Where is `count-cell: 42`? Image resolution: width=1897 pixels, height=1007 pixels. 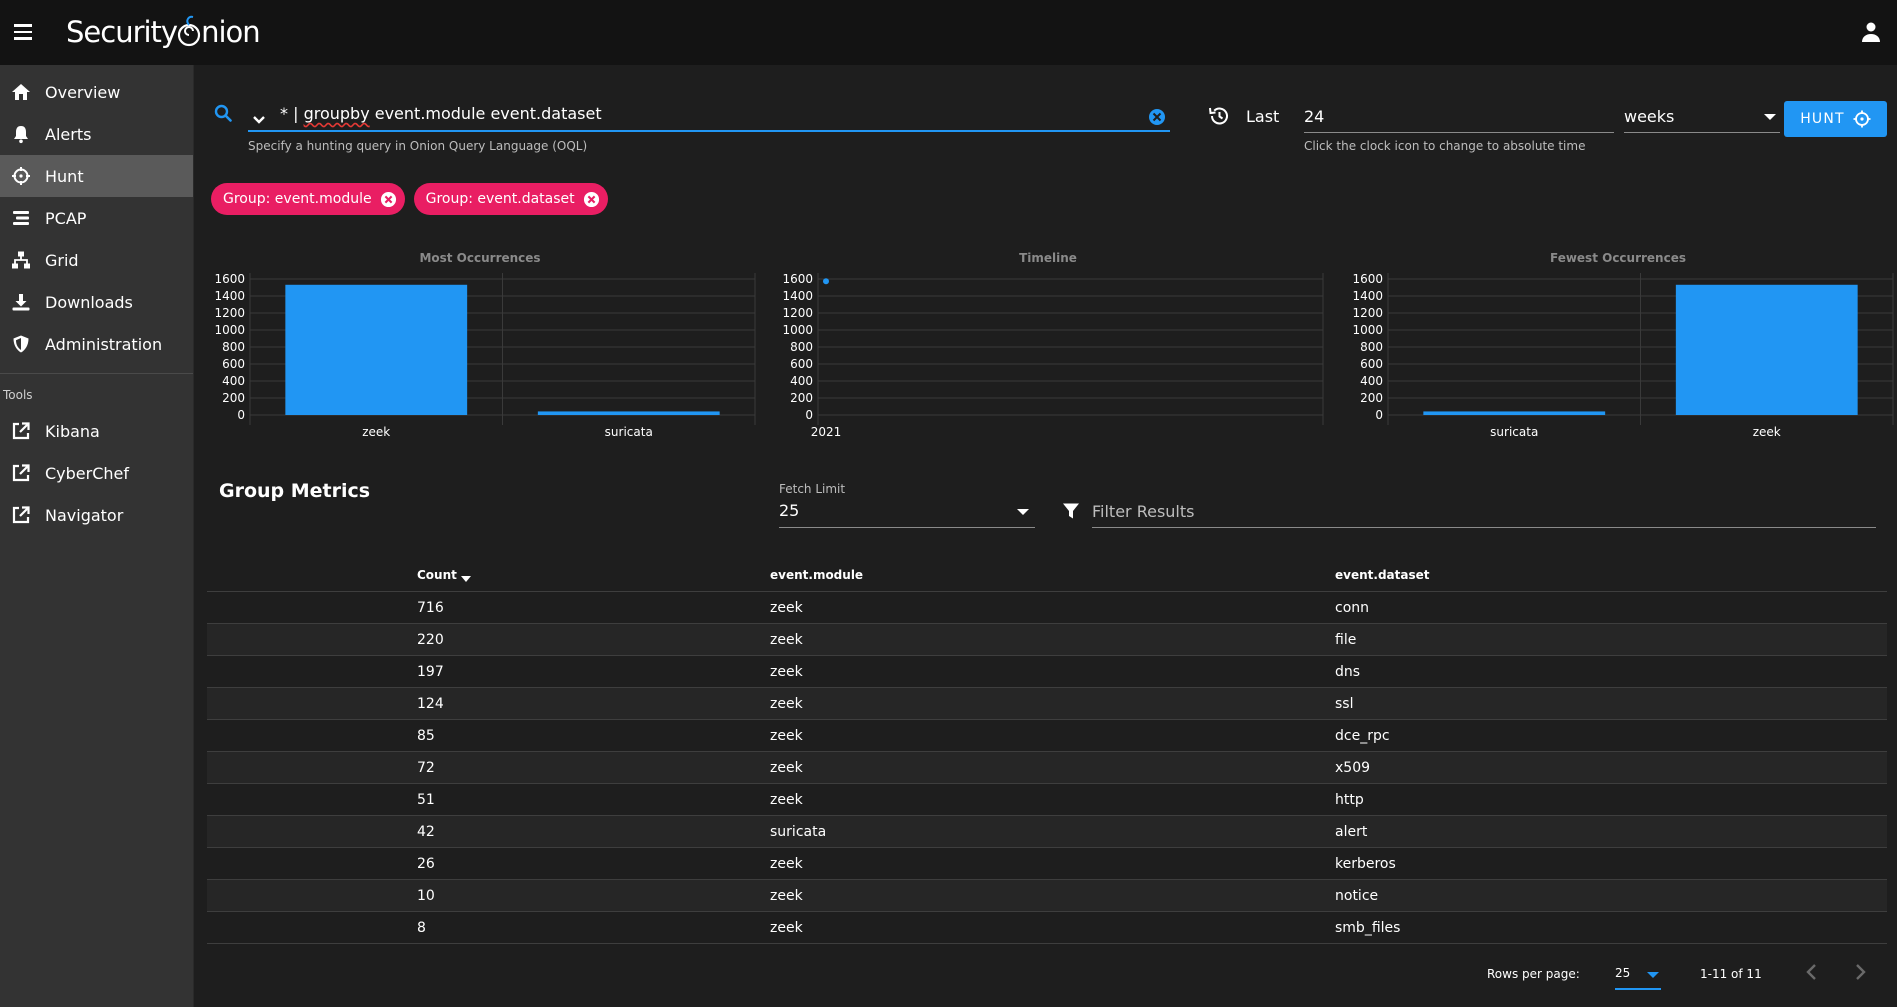 count-cell: 42 is located at coordinates (426, 832).